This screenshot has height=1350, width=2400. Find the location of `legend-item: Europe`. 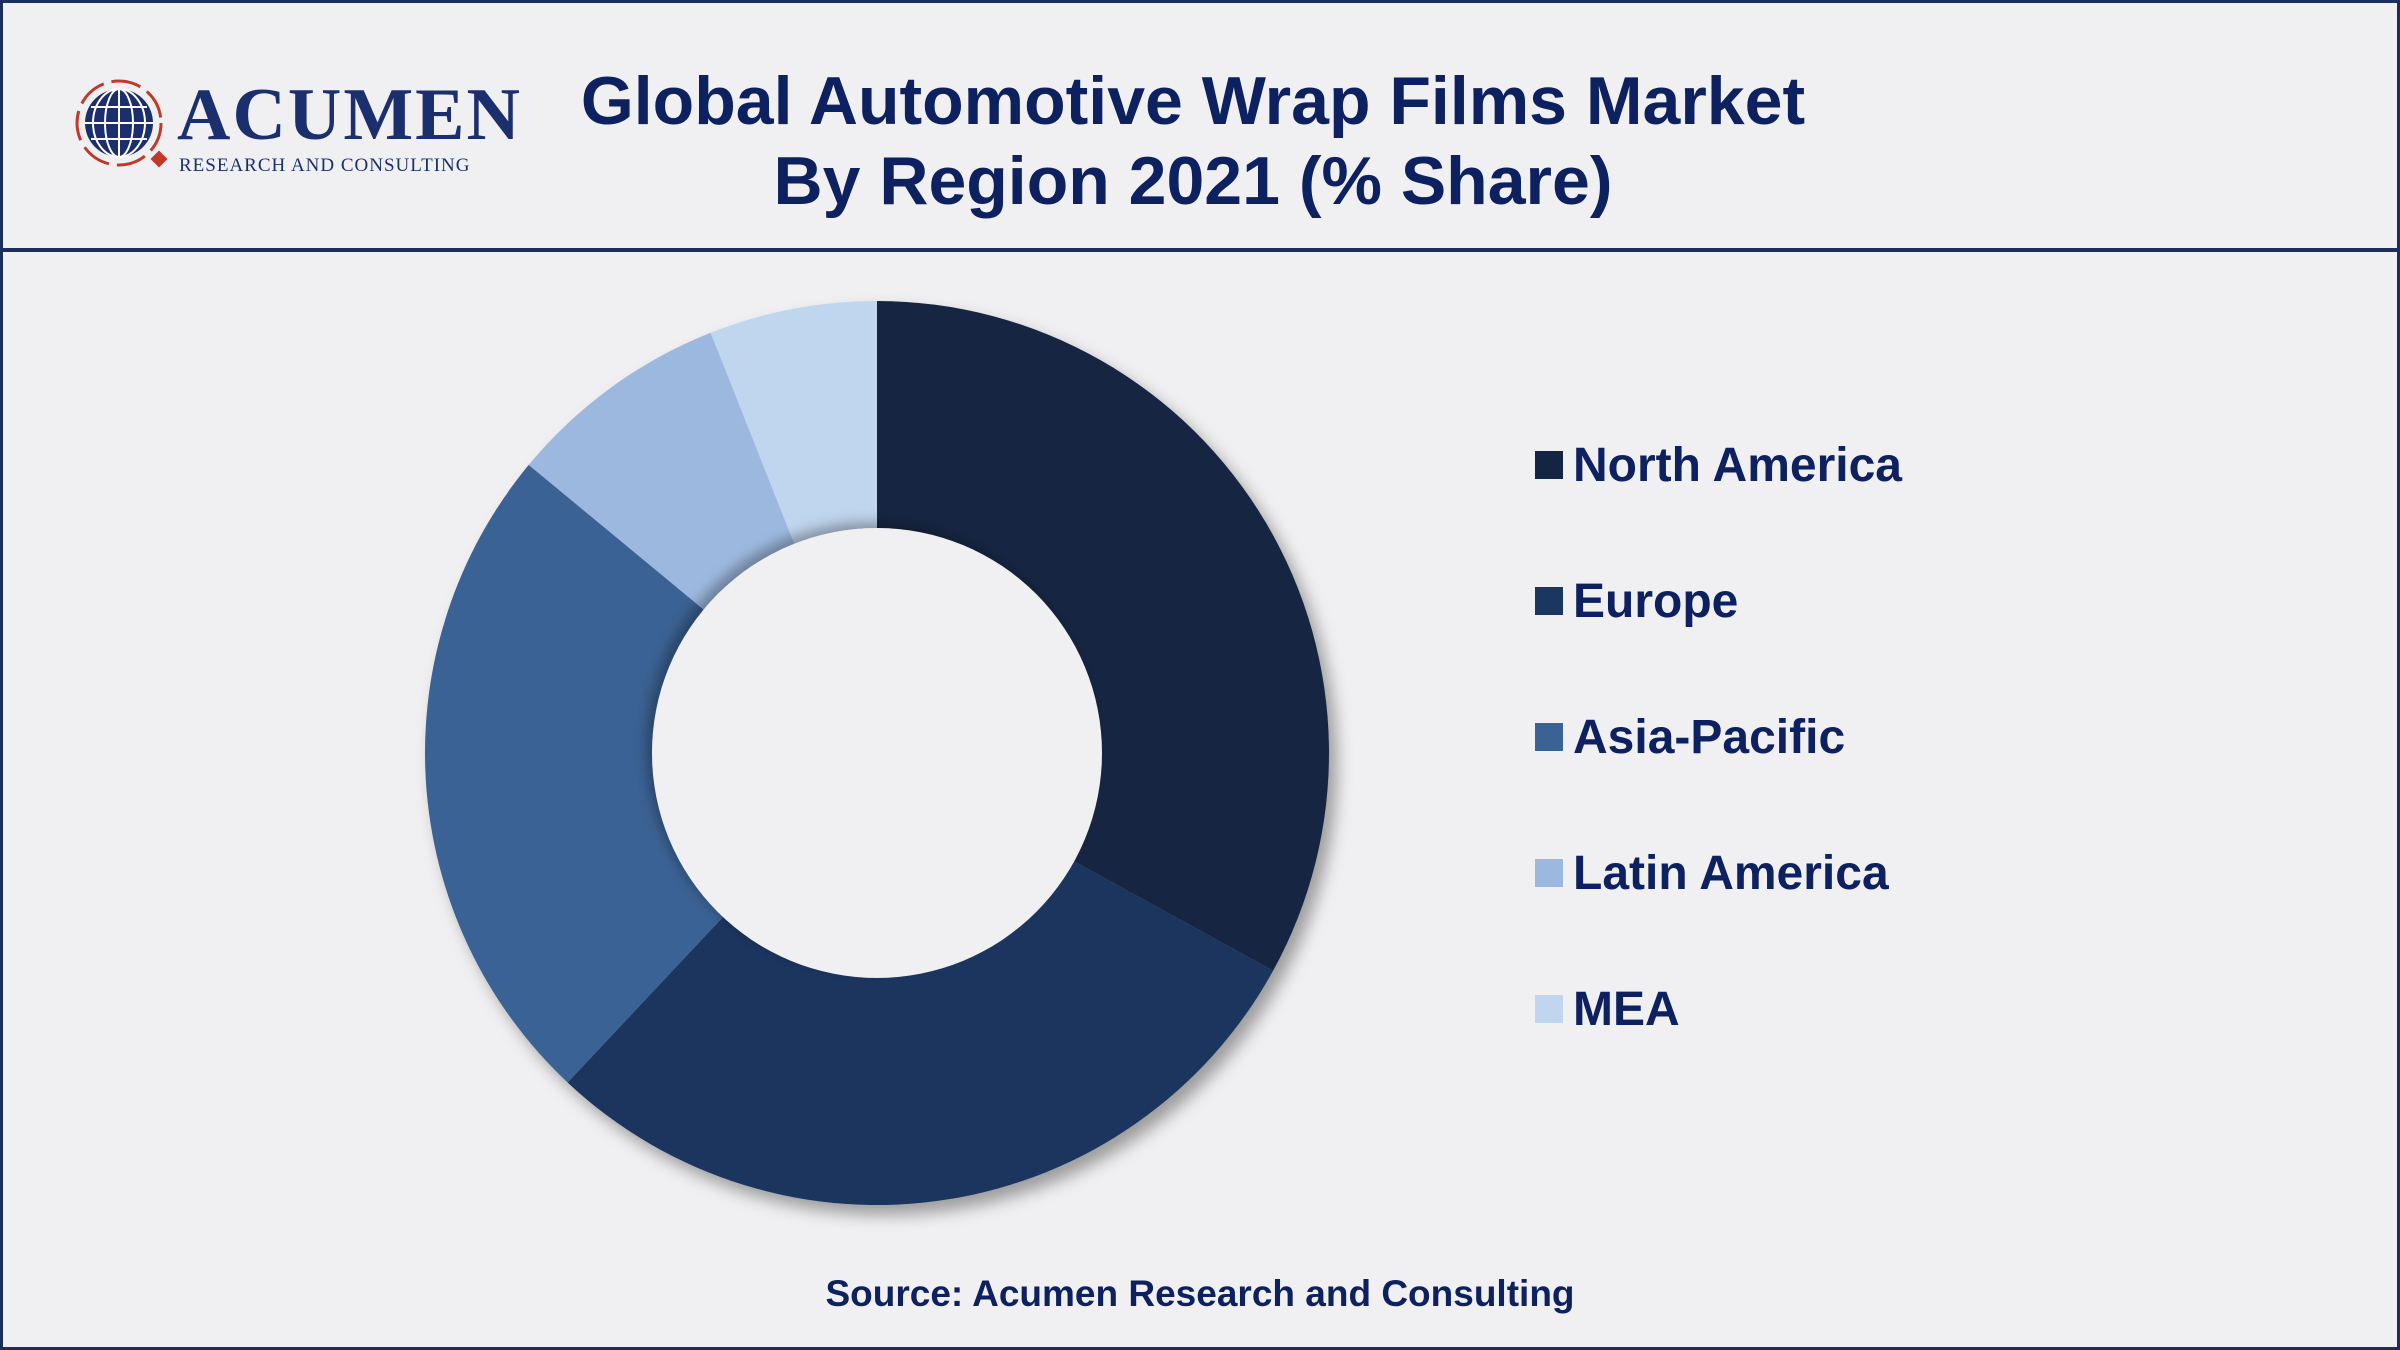

legend-item: Europe is located at coordinates (1636, 601).